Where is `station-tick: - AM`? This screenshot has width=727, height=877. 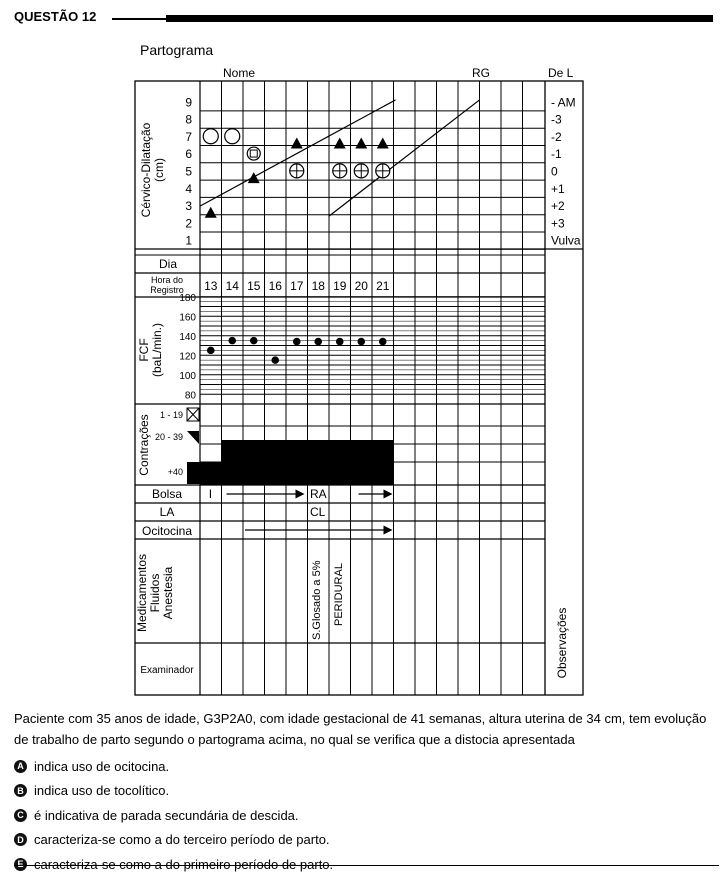 station-tick: - AM is located at coordinates (563, 102).